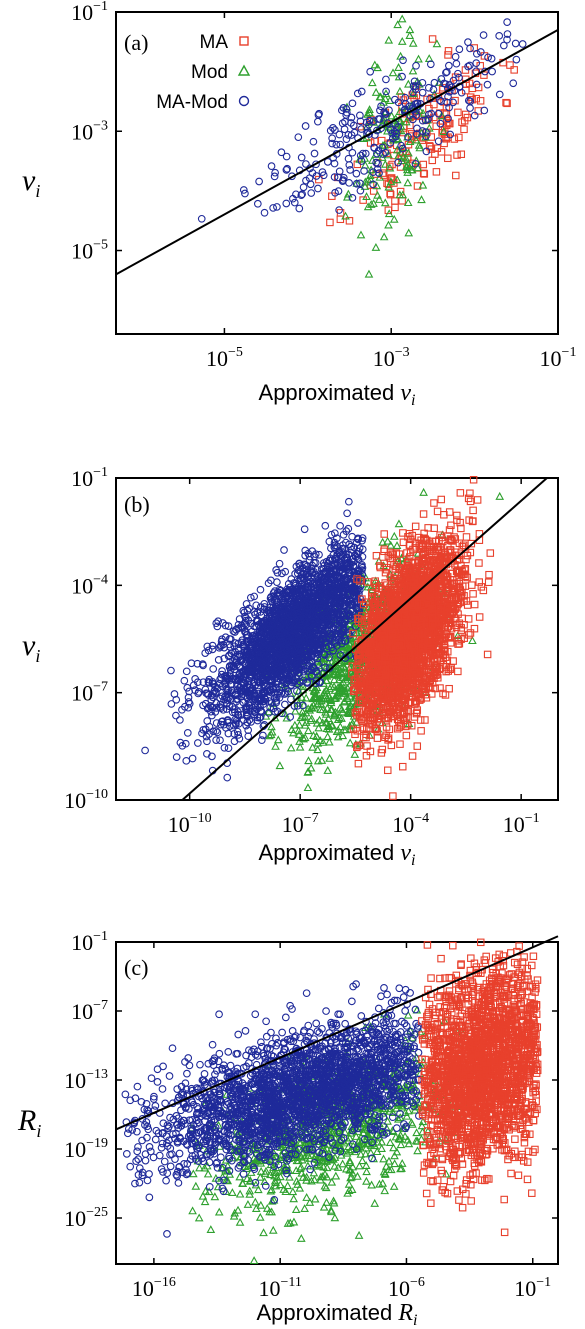  I want to click on y-tick-label: 10⁻³, so click(89, 131).